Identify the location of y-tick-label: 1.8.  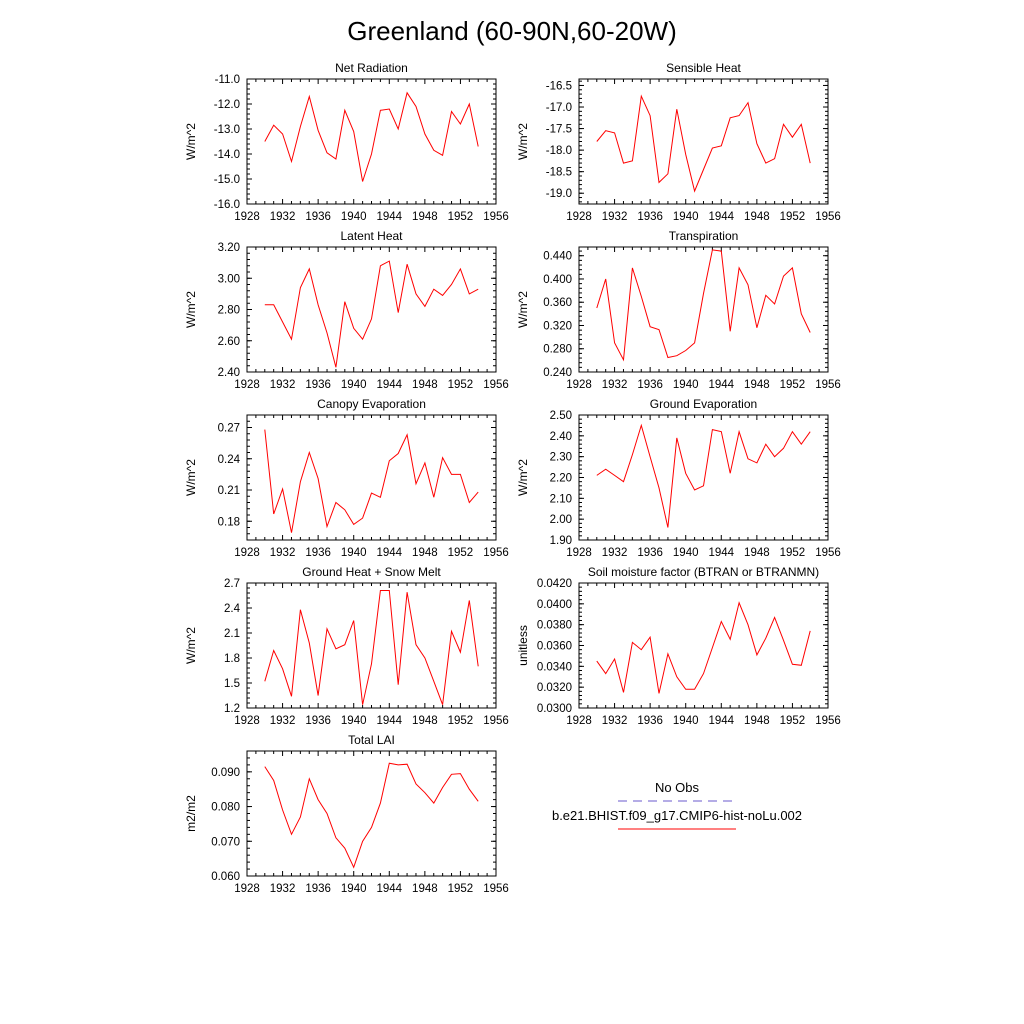
(232, 659).